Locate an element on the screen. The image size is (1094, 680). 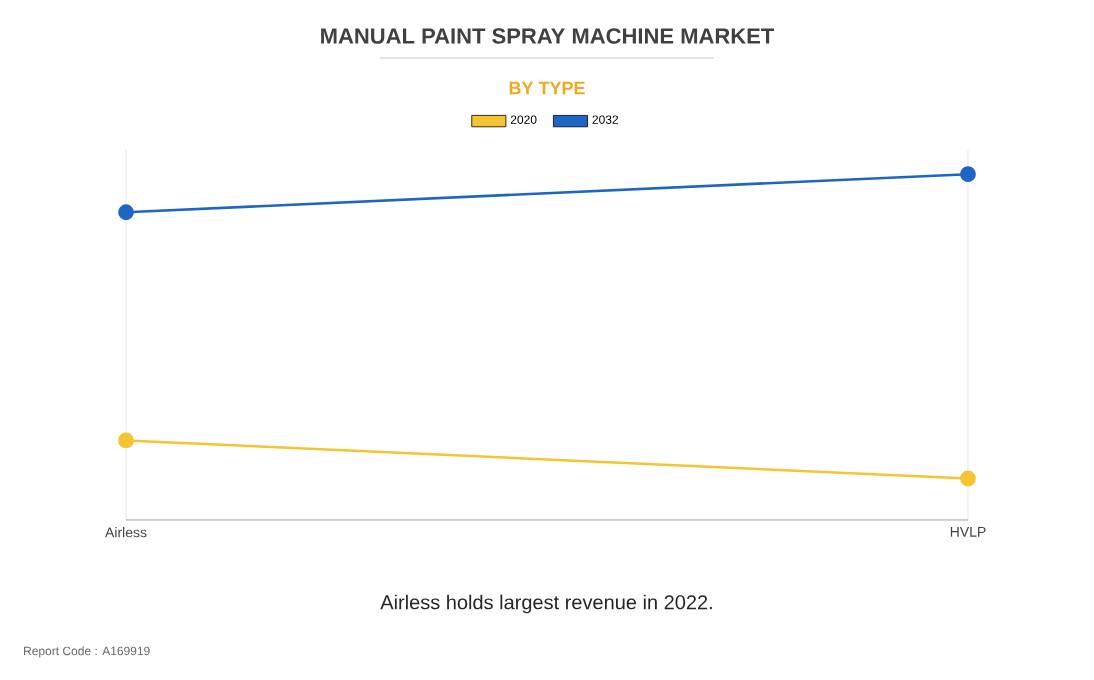
chart-subtitle: BY TYPE is located at coordinates (547, 88).